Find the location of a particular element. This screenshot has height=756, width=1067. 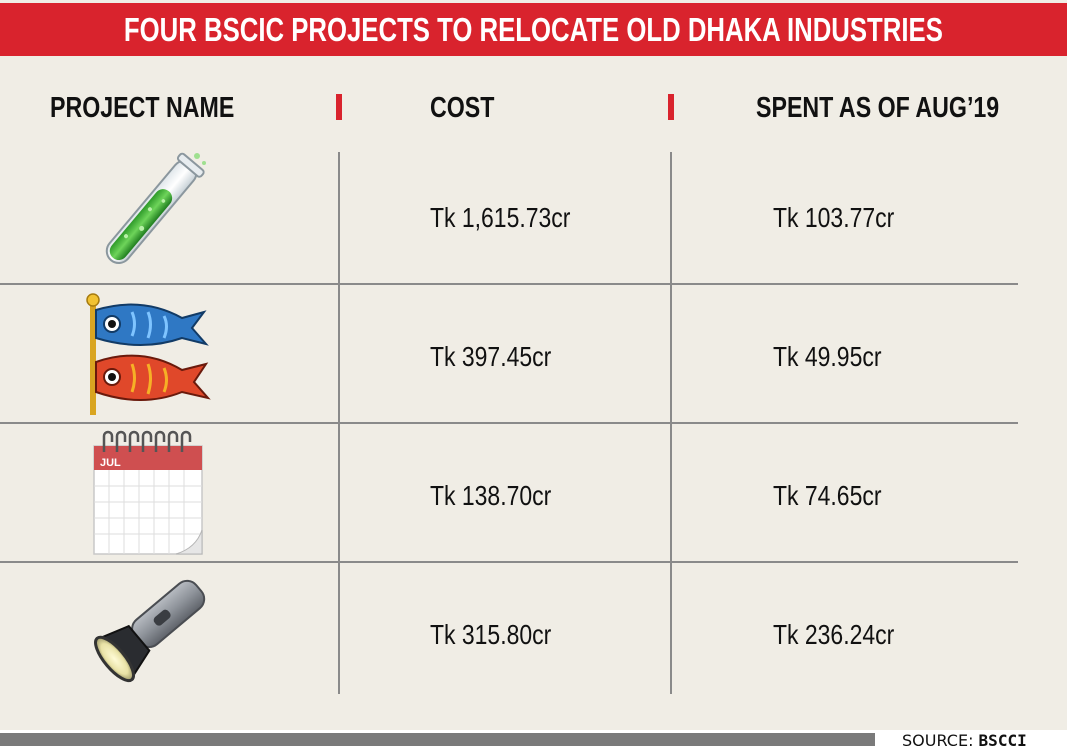

spent-cell: Tk 49.95cr is located at coordinates (827, 356).